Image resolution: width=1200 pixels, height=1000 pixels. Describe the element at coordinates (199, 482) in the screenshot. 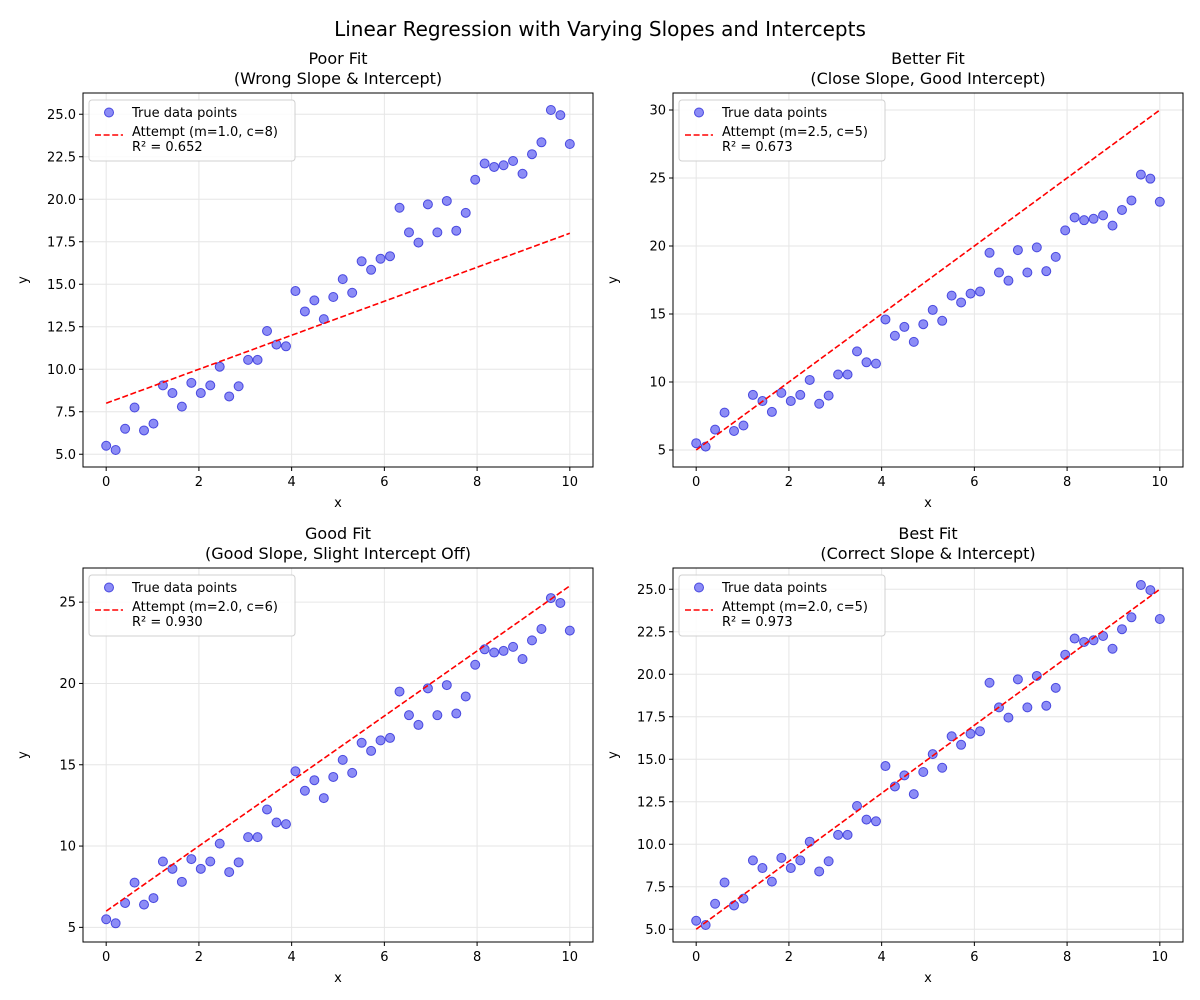

I see `x-tick-label: 2` at that location.